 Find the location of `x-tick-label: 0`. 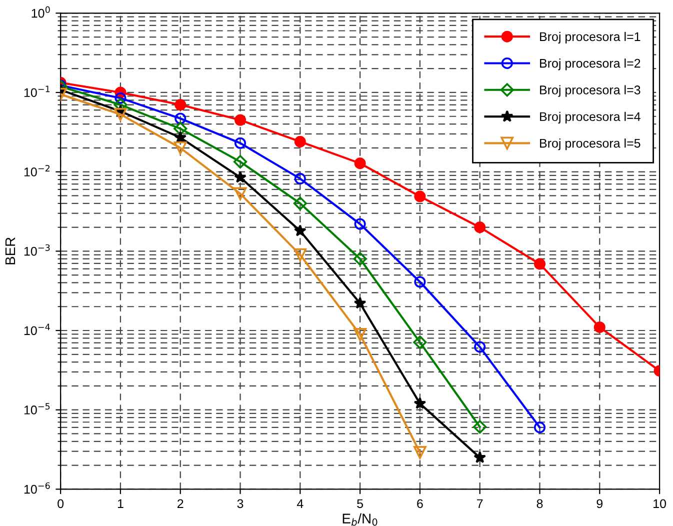

x-tick-label: 0 is located at coordinates (61, 503).